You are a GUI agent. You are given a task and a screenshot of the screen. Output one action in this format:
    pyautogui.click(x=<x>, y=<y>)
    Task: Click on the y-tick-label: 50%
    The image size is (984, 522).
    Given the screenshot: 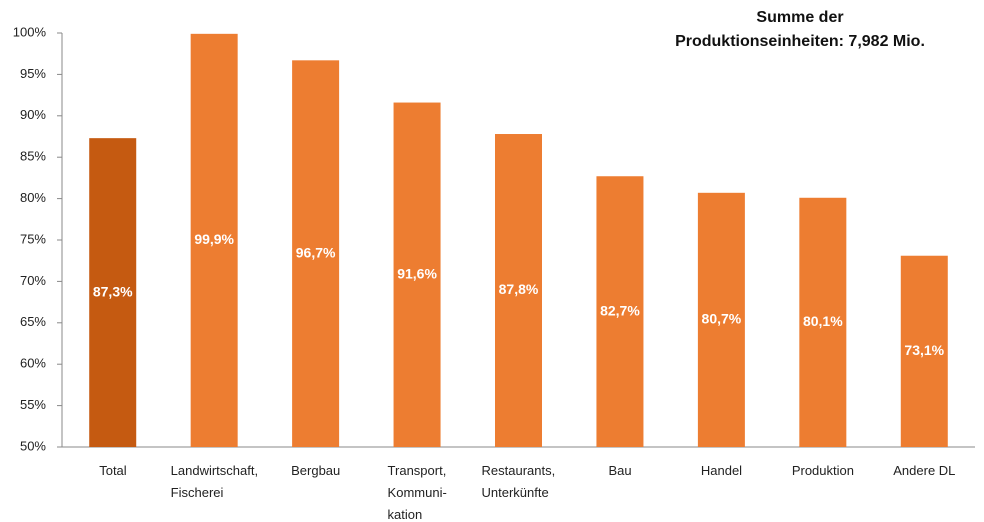 What is the action you would take?
    pyautogui.click(x=33, y=445)
    